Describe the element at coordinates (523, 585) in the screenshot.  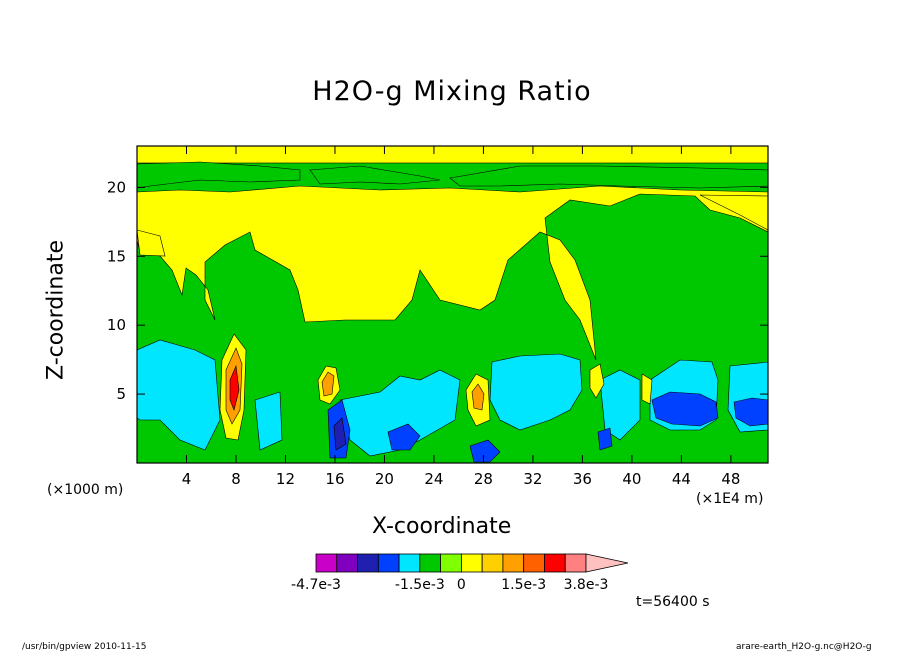
I see `colorbar-label: 1.5e-3` at that location.